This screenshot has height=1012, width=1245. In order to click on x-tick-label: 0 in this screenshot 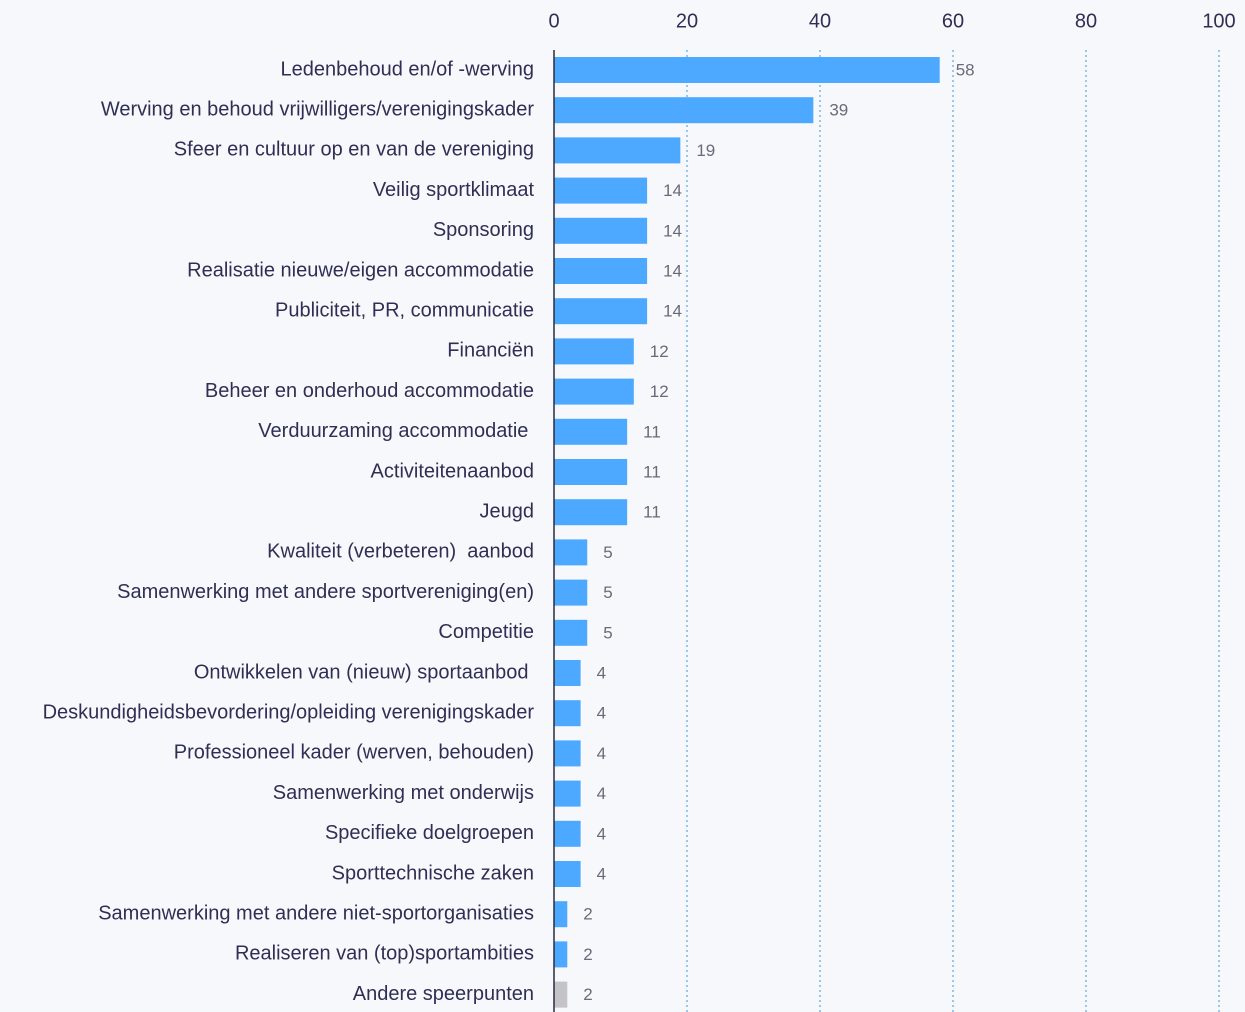, I will do `click(553, 21)`.